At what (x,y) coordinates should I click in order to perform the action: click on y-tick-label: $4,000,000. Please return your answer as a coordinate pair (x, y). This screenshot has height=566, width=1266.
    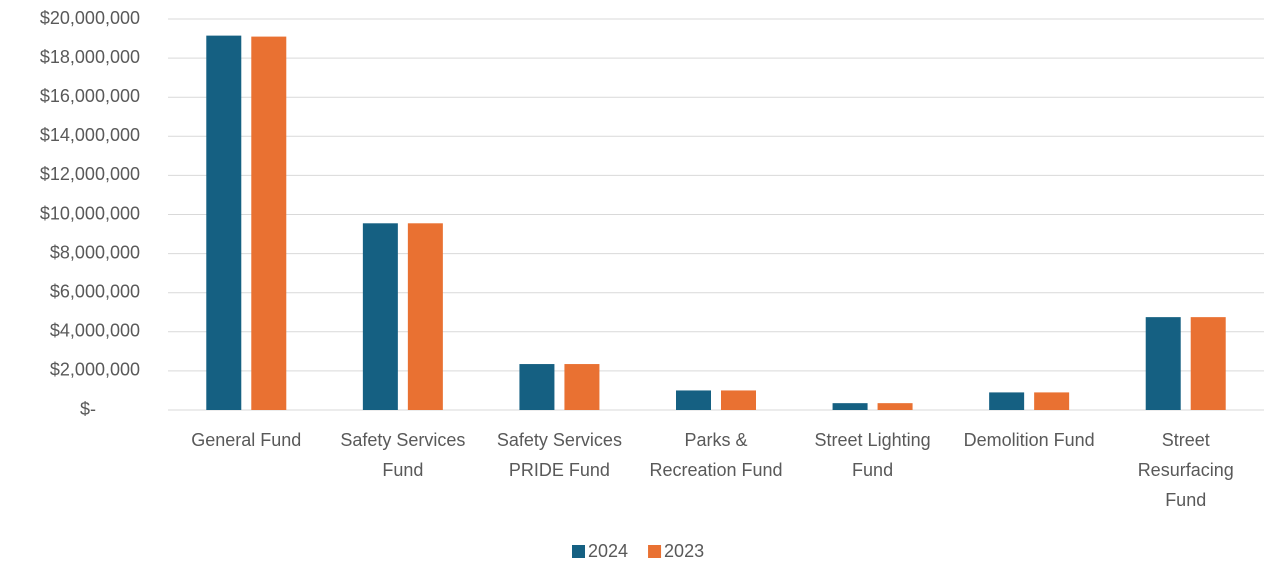
    Looking at the image, I should click on (95, 331).